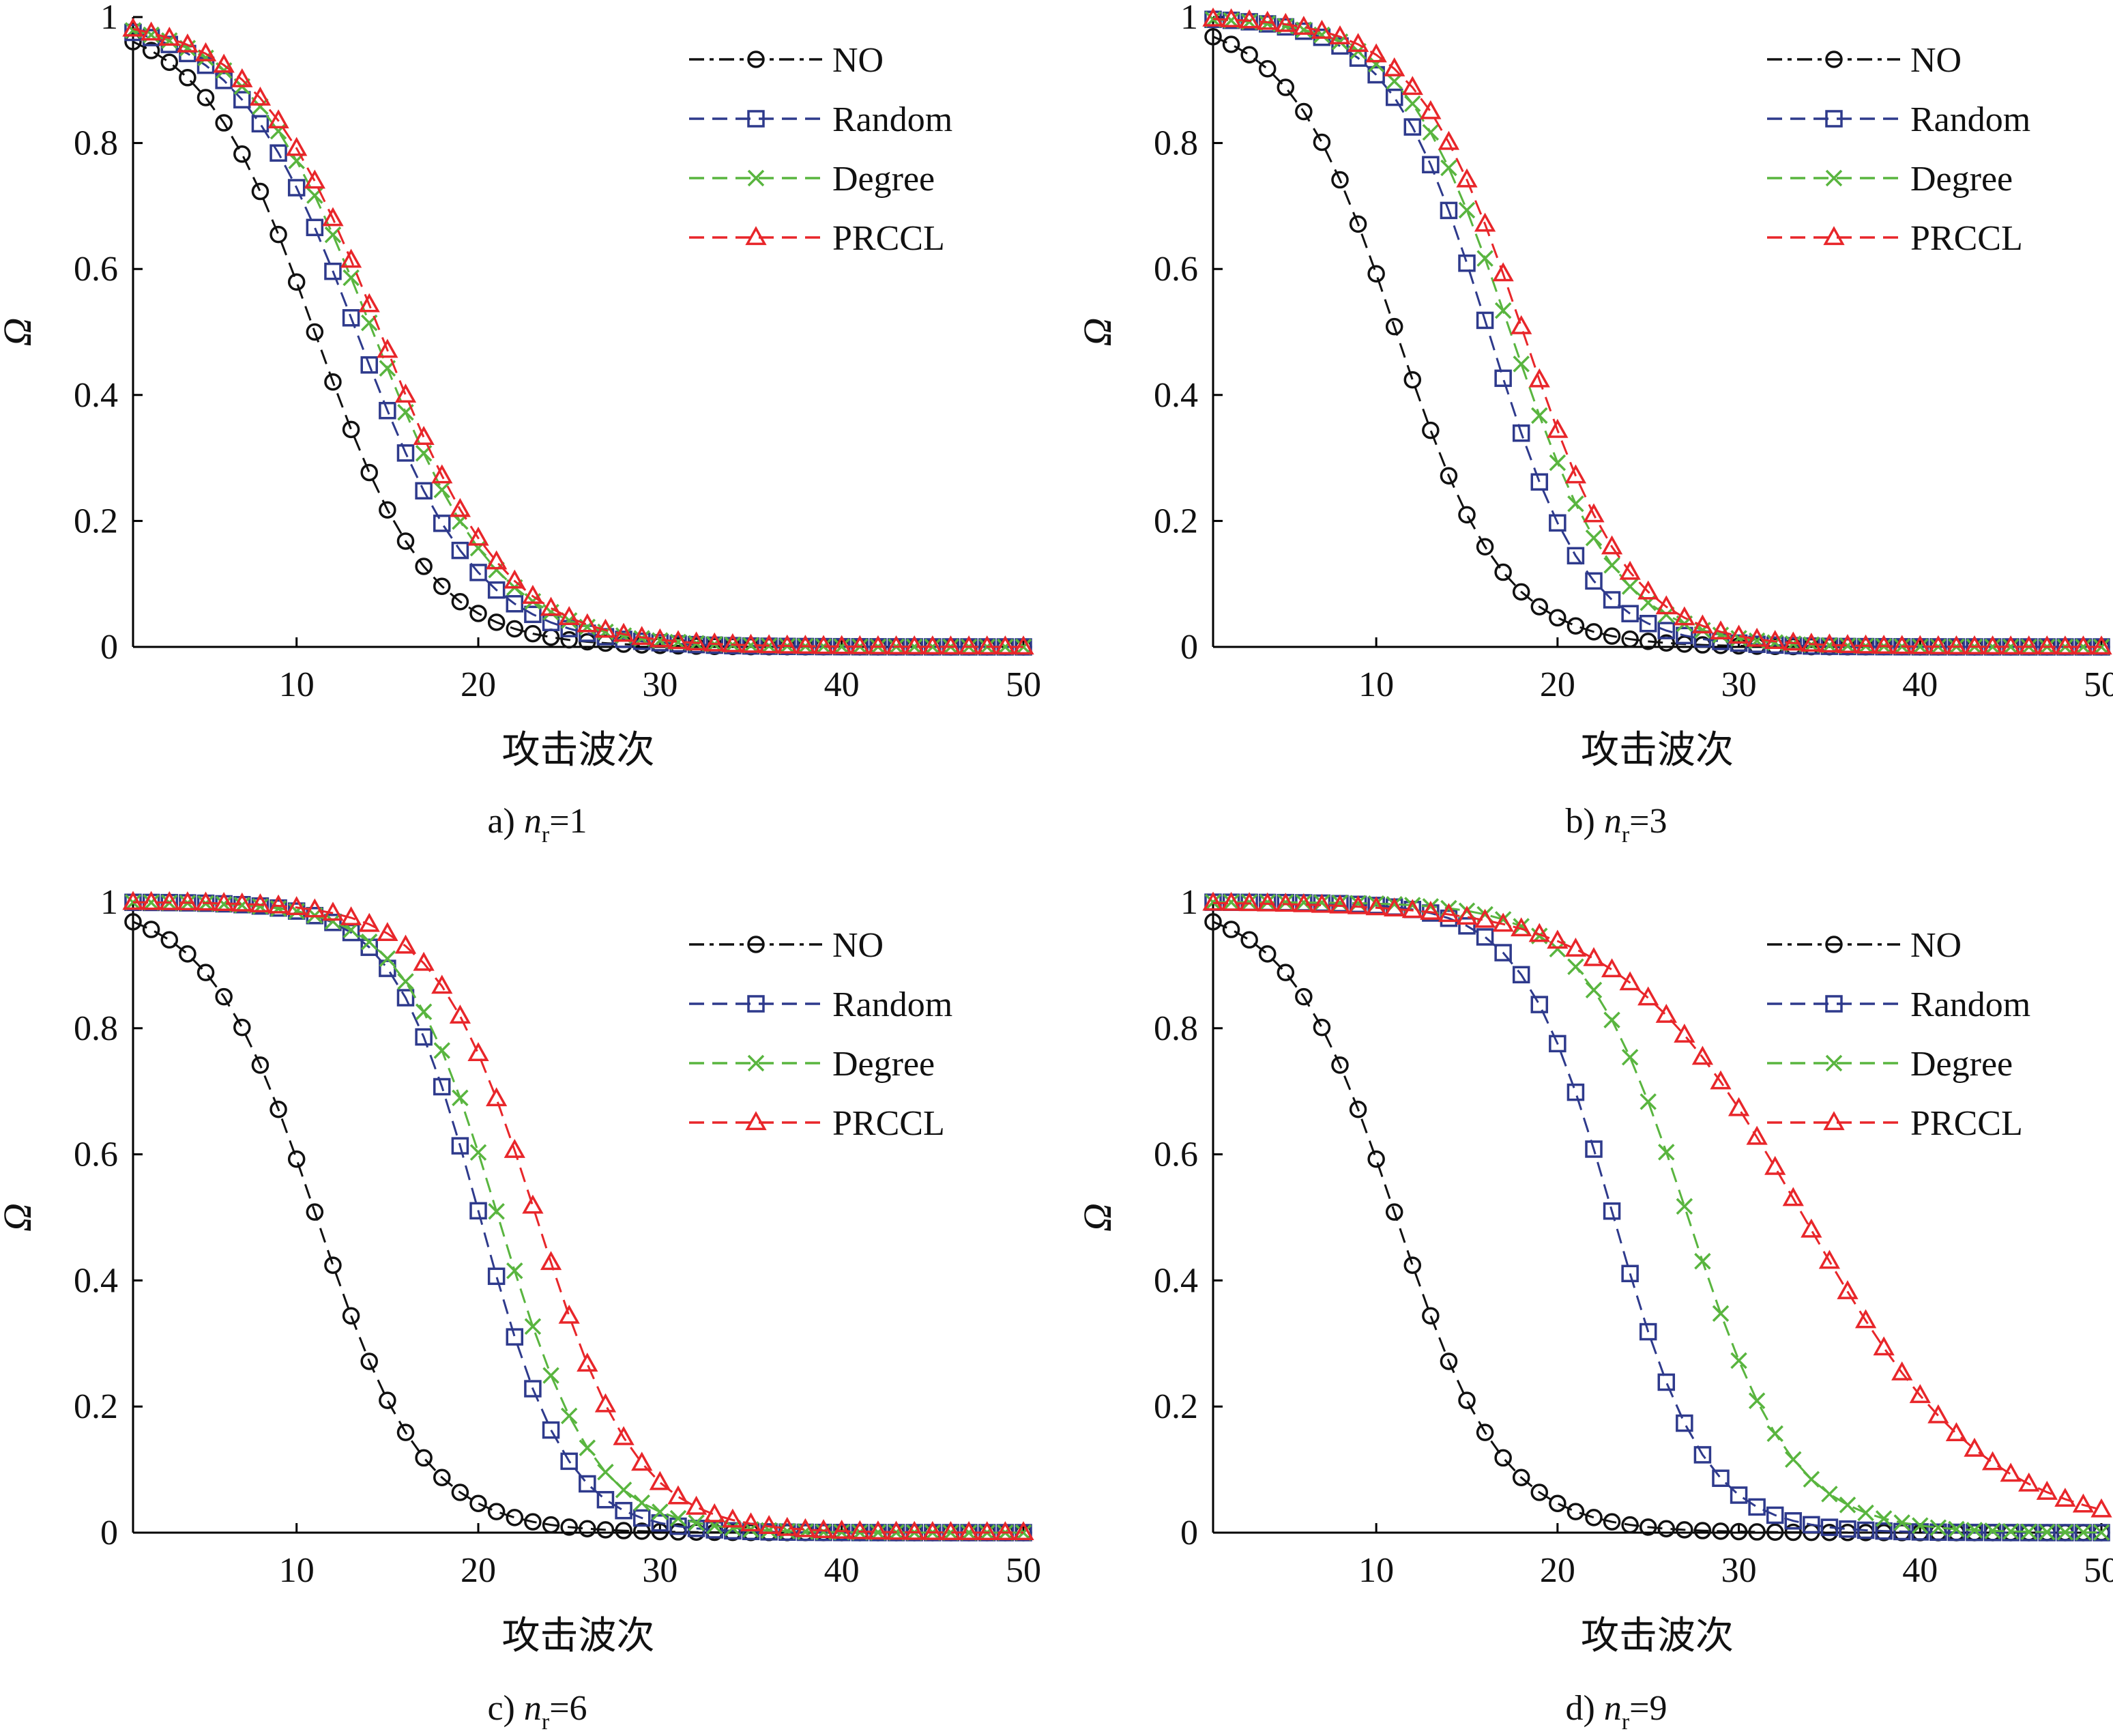  Describe the element at coordinates (1739, 1570) in the screenshot. I see `x-tick-label: 30` at that location.